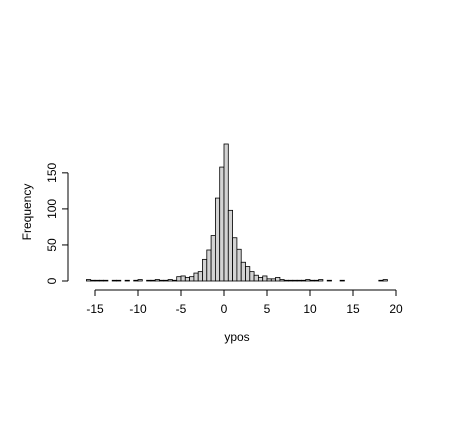  I want to click on y-tick-label: 100, so click(52, 209).